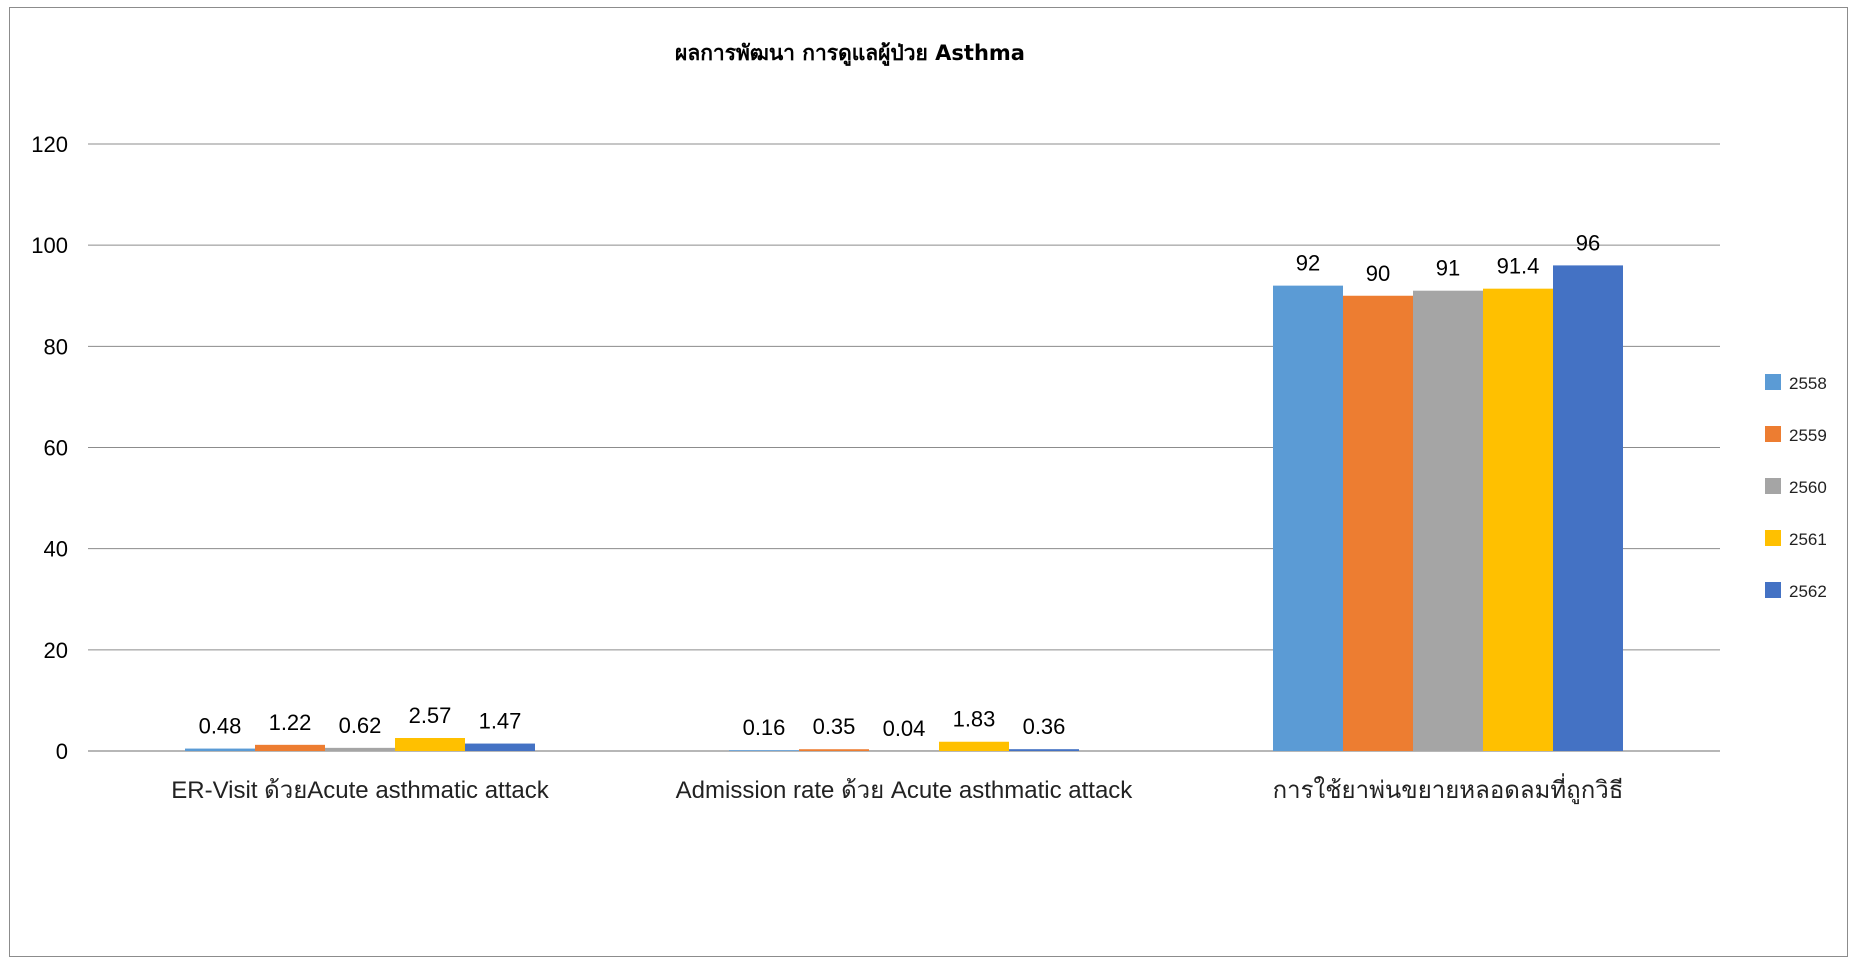 The image size is (1860, 965). What do you see at coordinates (1448, 789) in the screenshot?
I see `category-label: การใช้ยาพ่นขยายหลอดลมที่ถูกวิธี` at bounding box center [1448, 789].